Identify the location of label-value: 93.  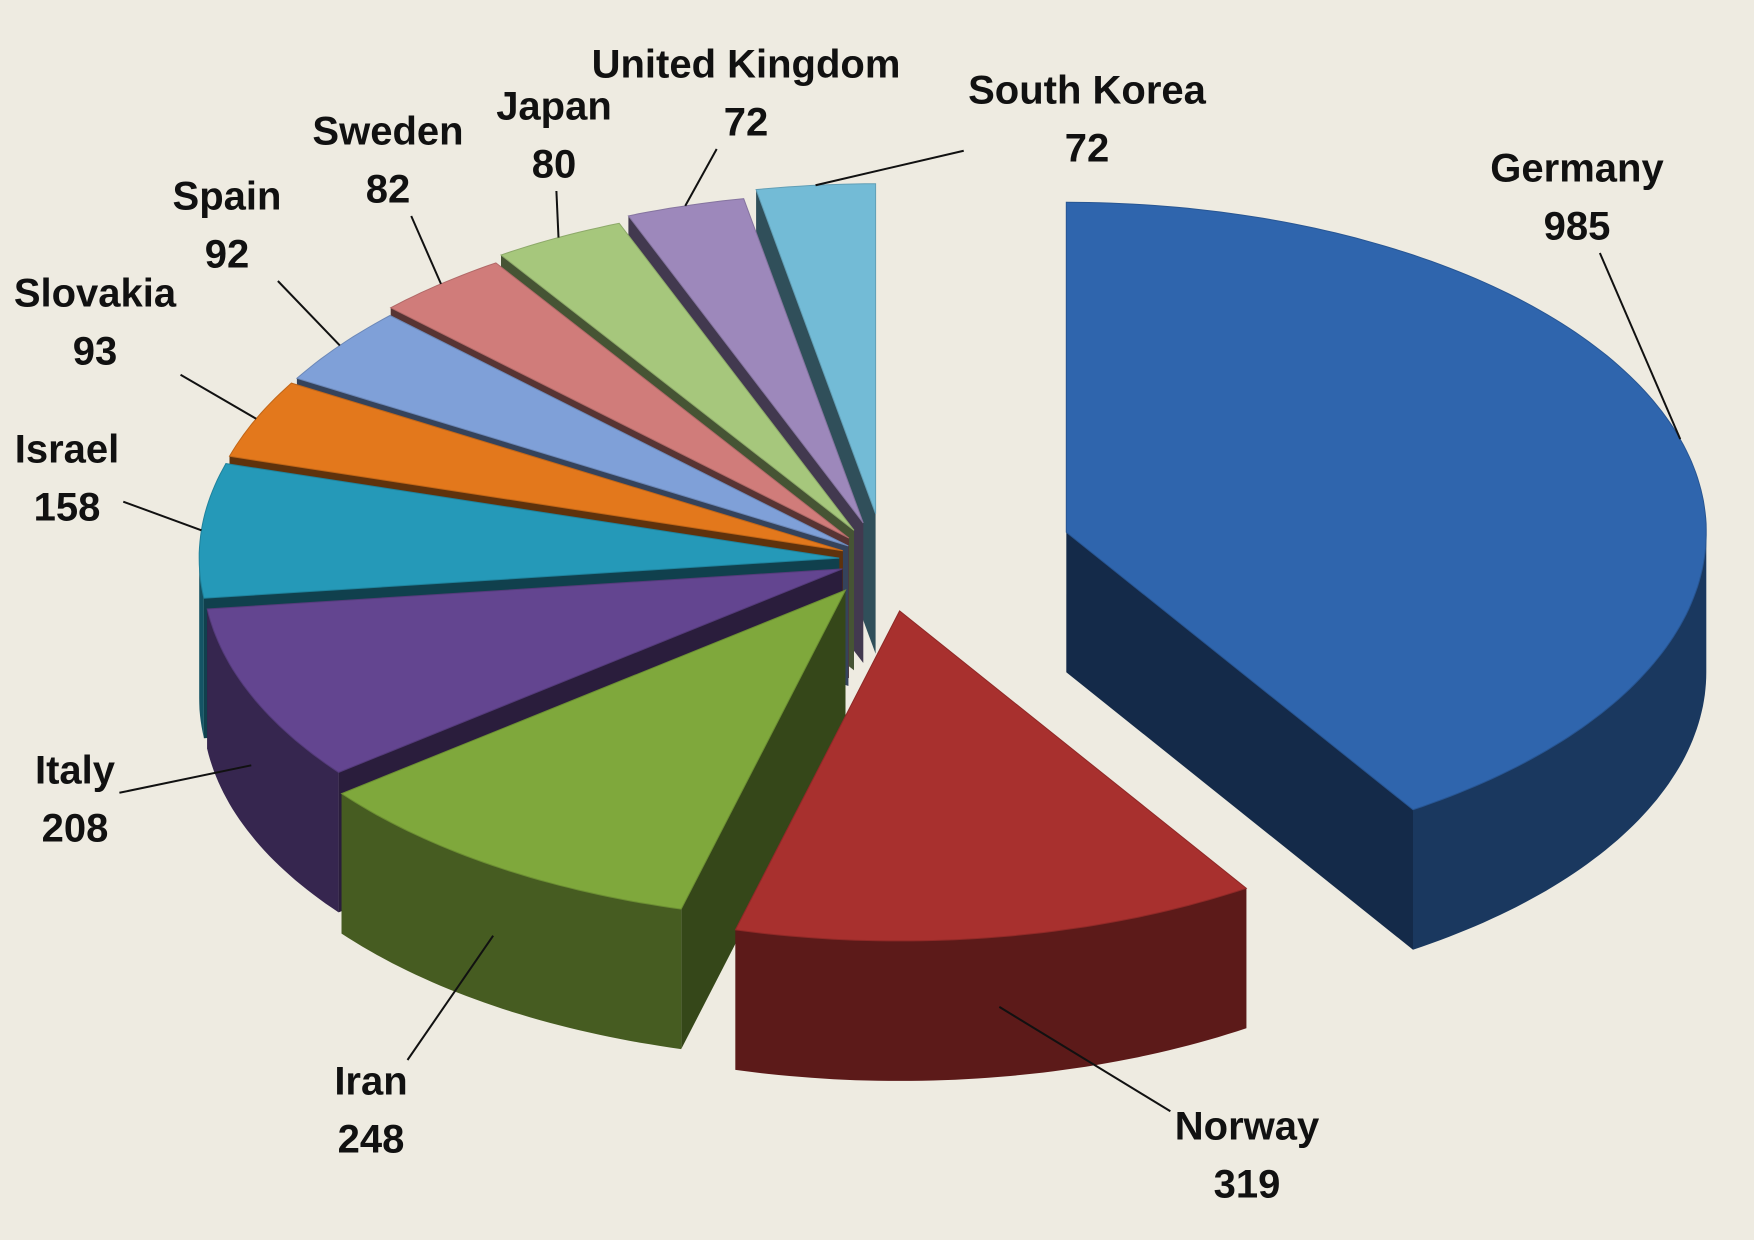
(95, 352).